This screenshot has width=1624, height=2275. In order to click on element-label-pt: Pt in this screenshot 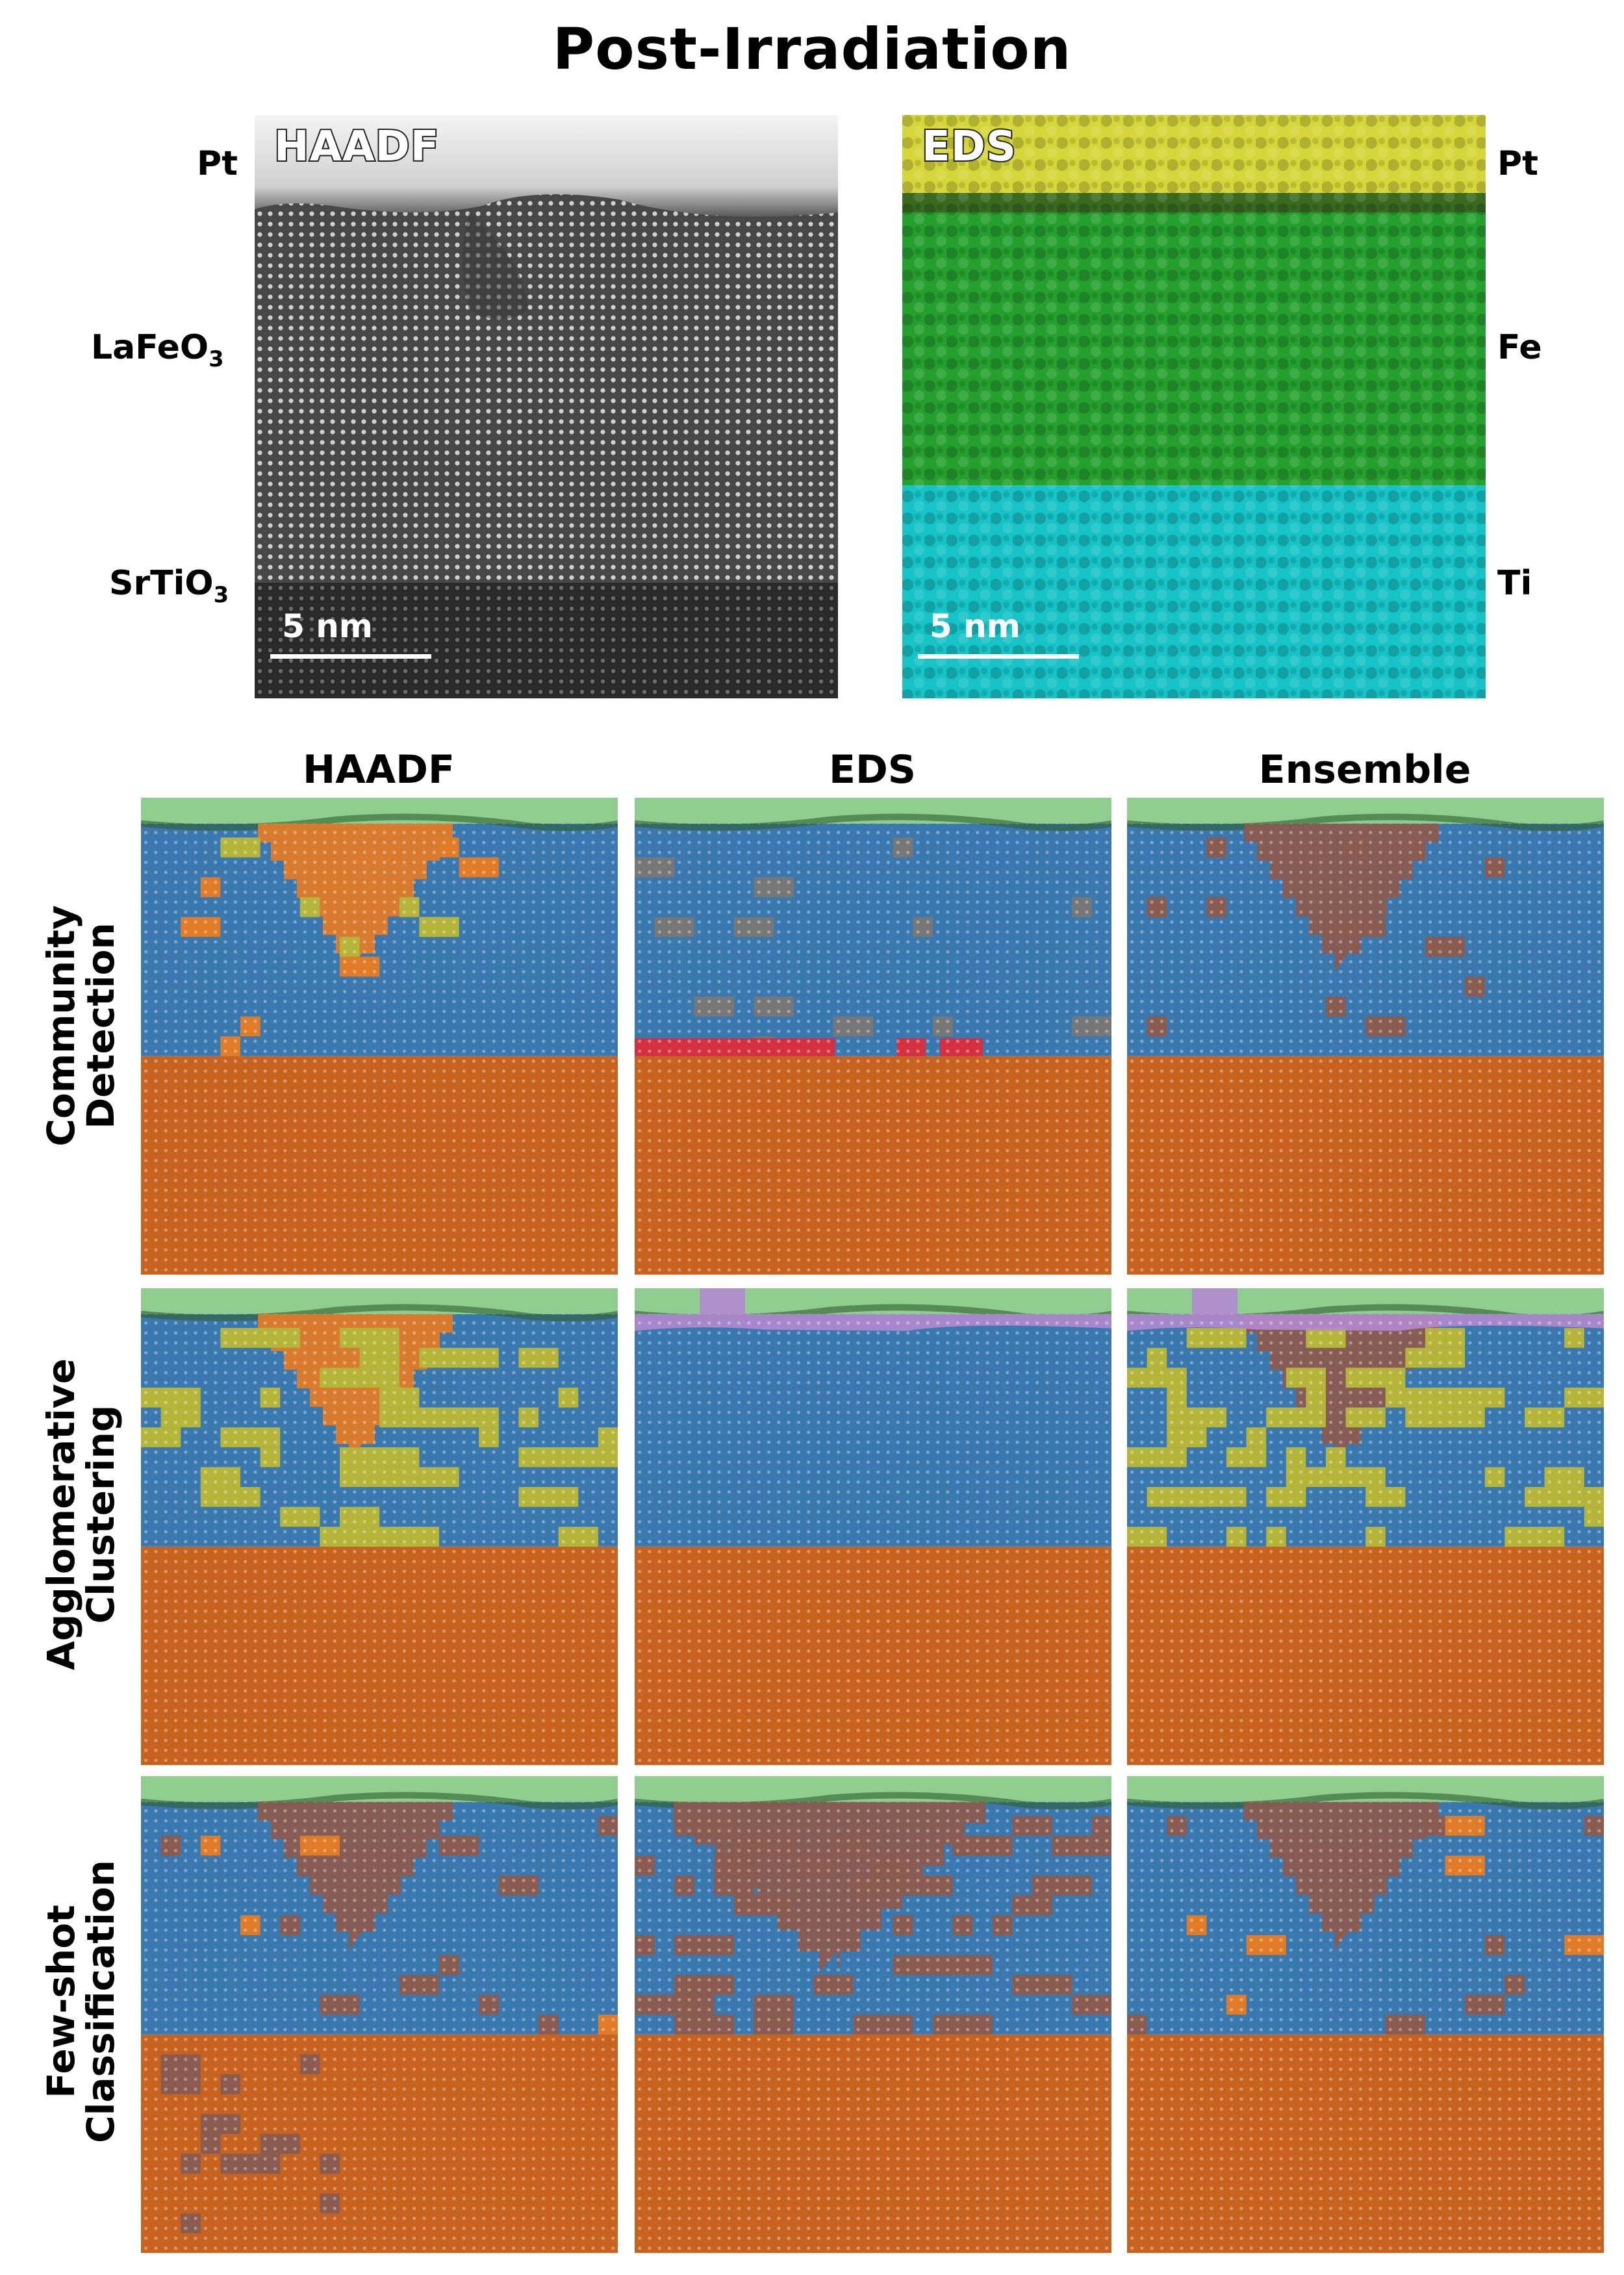, I will do `click(1517, 163)`.